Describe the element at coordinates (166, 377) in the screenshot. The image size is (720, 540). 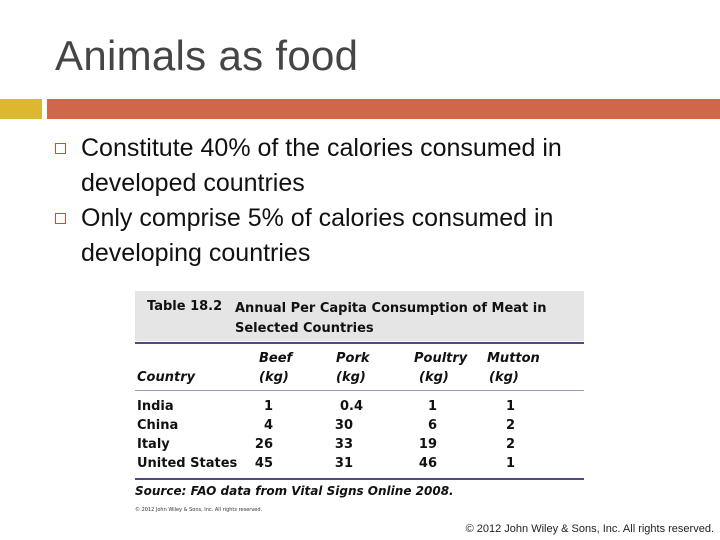
I see `col-header-country: Country` at that location.